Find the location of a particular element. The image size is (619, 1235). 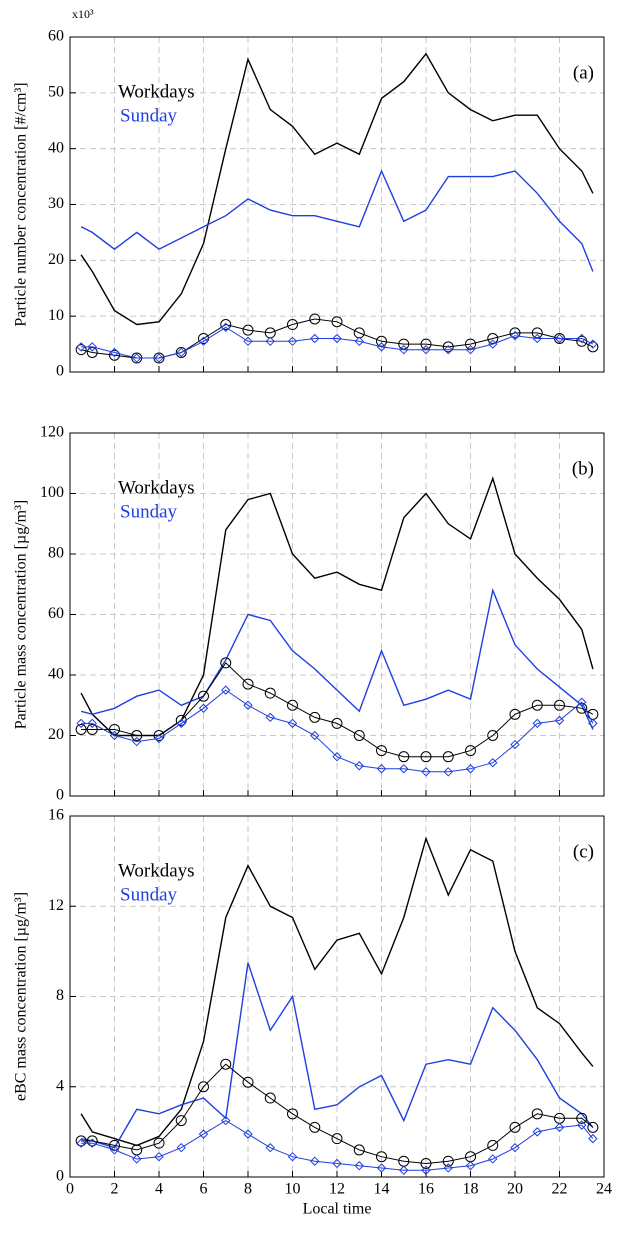

y-tick-label: 20 is located at coordinates (56, 734).